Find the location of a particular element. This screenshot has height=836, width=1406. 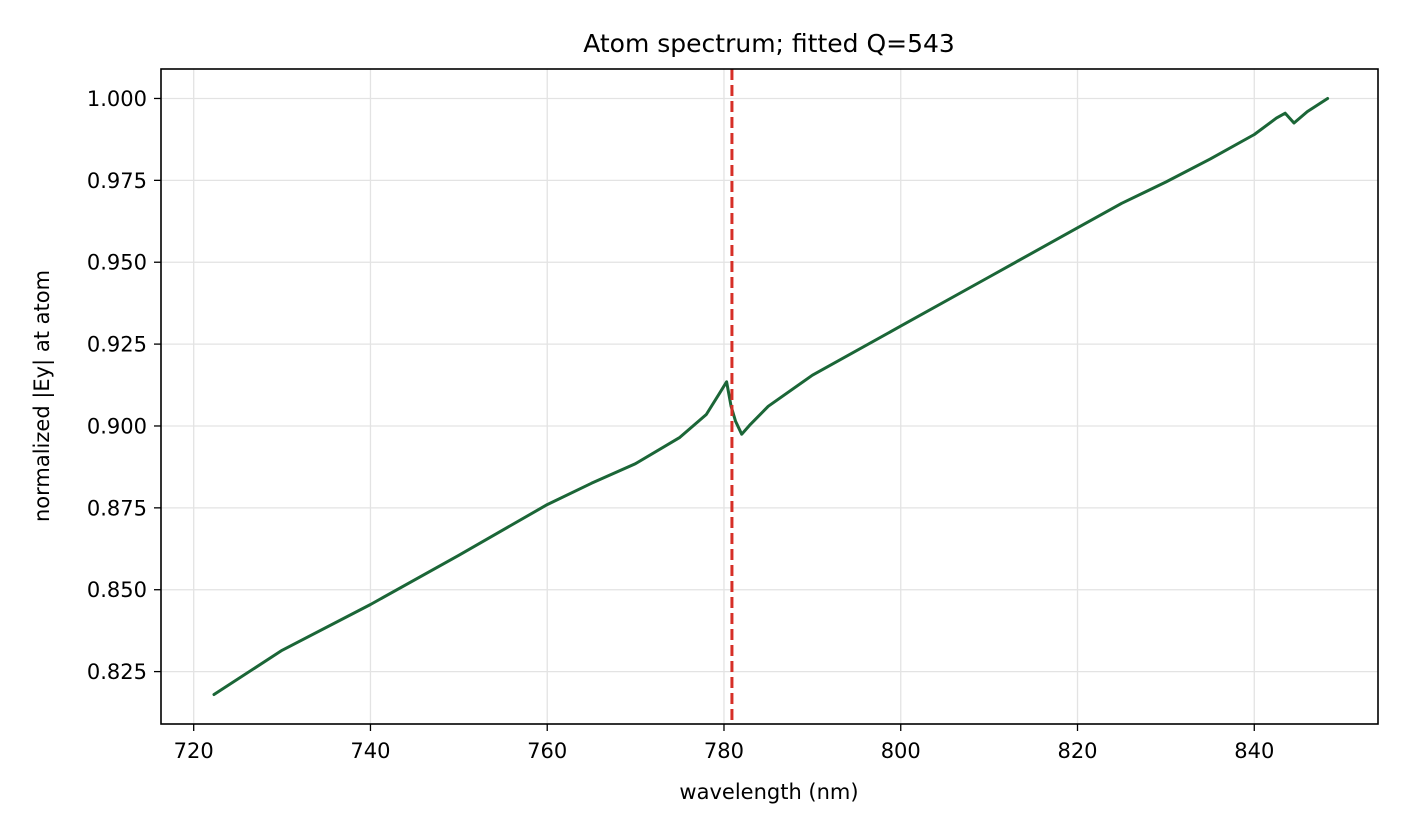

y-tick-label: 0.825 is located at coordinates (117, 672).